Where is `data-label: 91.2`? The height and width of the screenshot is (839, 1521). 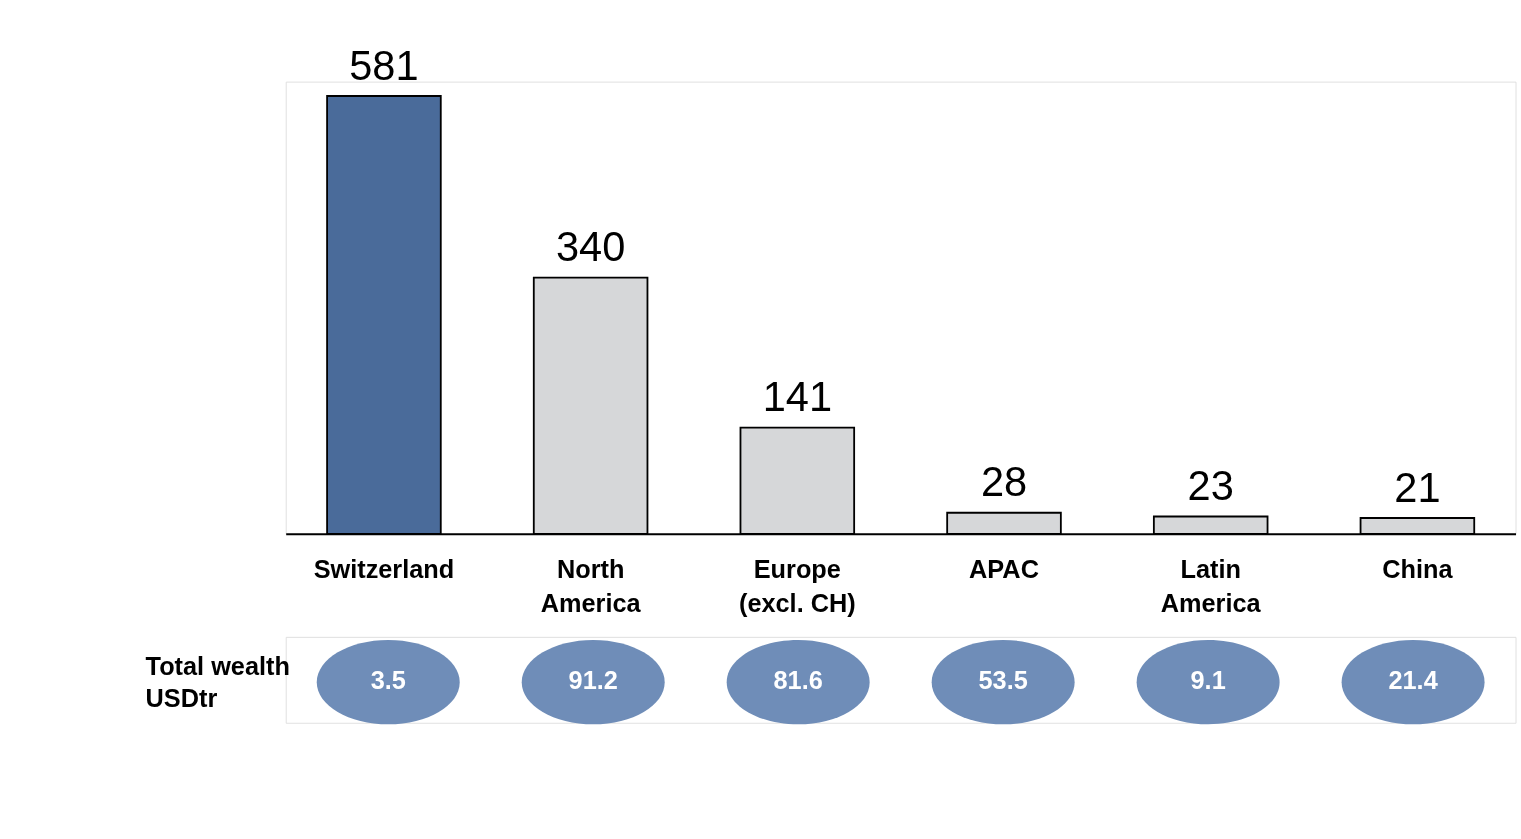
data-label: 91.2 is located at coordinates (593, 680).